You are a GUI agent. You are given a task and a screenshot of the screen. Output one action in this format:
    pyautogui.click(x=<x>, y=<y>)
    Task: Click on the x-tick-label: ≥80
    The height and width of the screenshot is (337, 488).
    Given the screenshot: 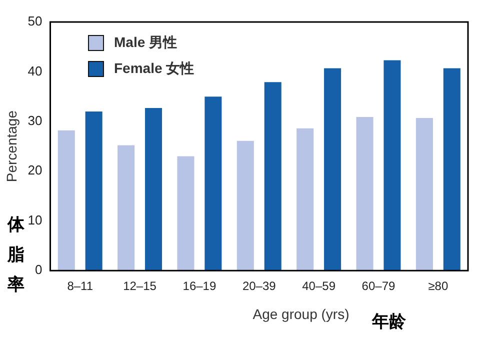 What is the action you would take?
    pyautogui.click(x=438, y=286)
    